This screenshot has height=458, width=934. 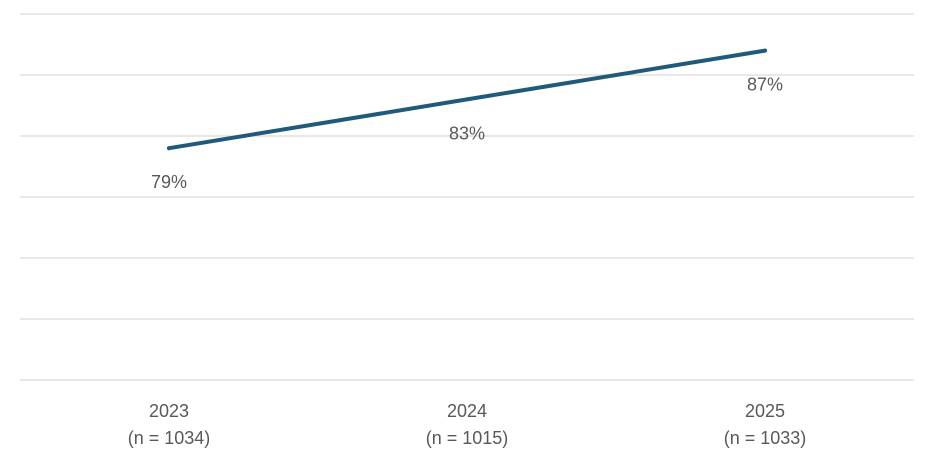 I want to click on series-layer, so click(x=467, y=99).